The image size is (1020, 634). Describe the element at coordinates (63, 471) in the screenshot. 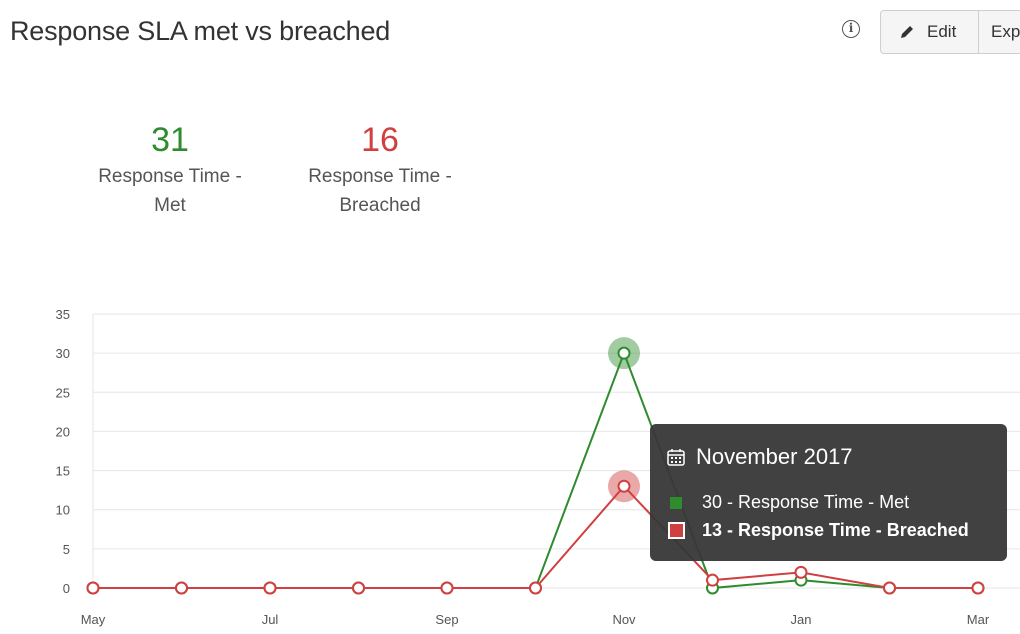

I see `y-tick-label: 15` at that location.